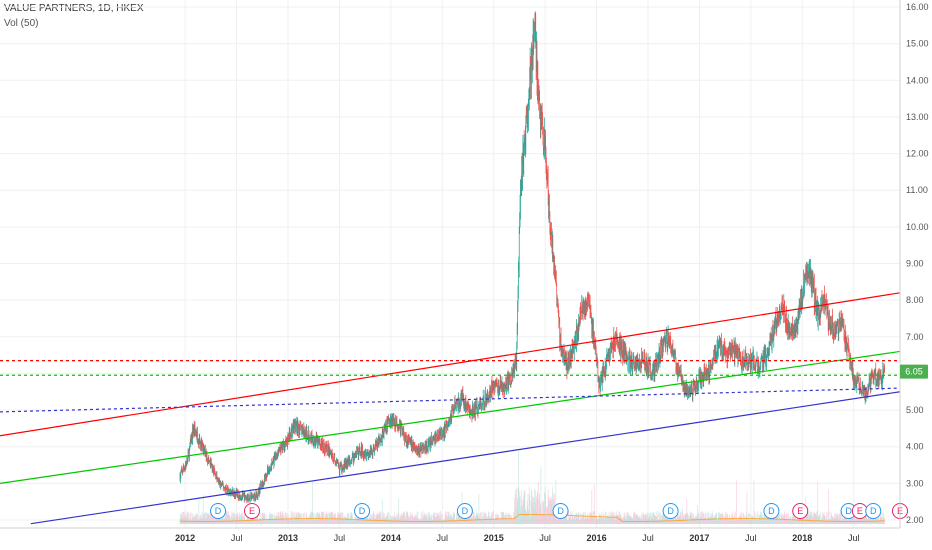  I want to click on price-tick-label: 16.00, so click(917, 7).